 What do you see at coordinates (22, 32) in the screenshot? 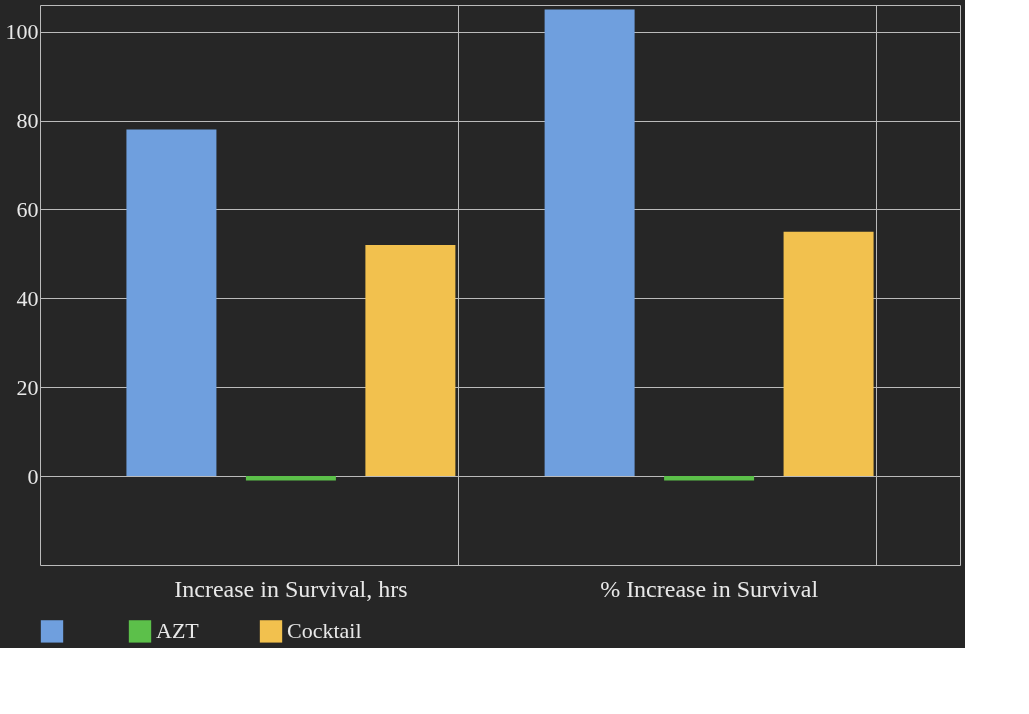
I see `y-tick-label: 100` at bounding box center [22, 32].